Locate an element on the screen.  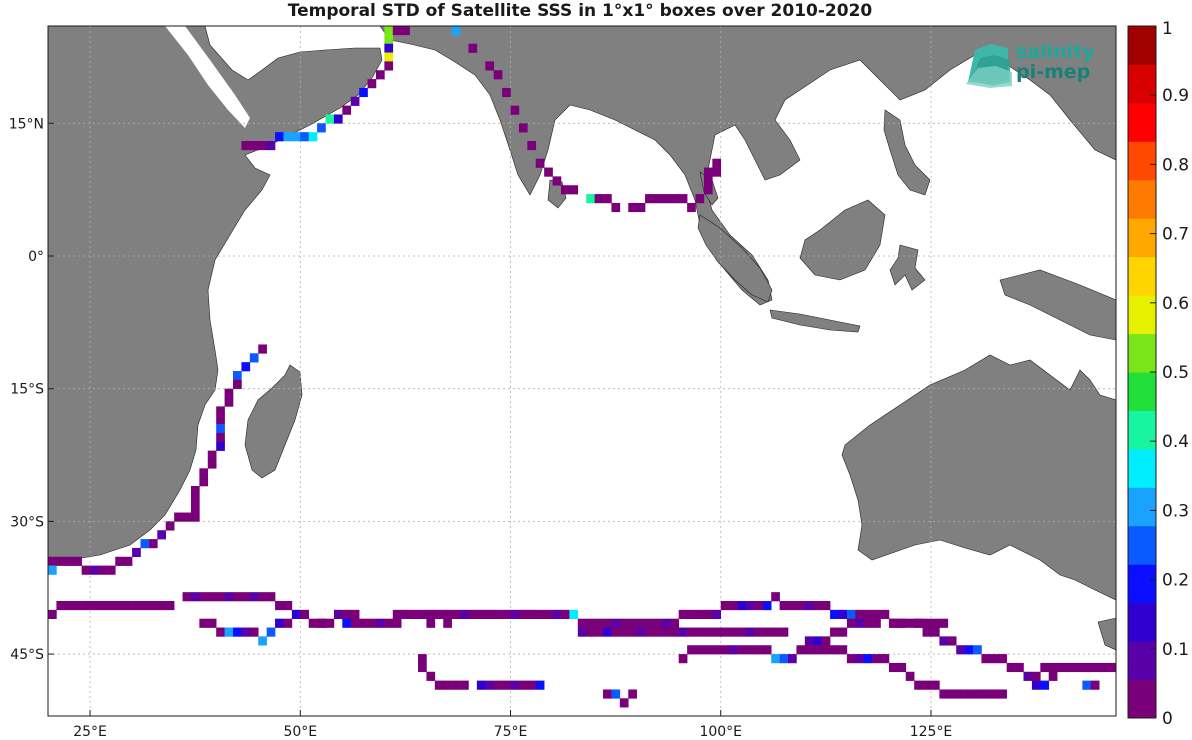
land-tasmania is located at coordinates (1106, 634).